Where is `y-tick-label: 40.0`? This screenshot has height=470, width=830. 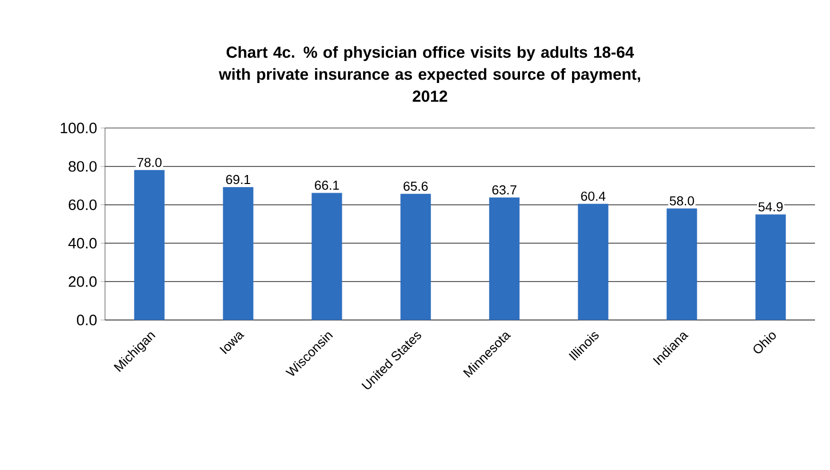
y-tick-label: 40.0 is located at coordinates (82, 243).